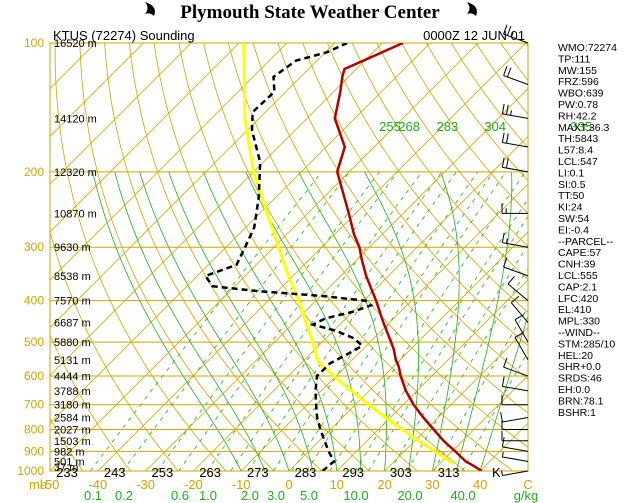  I want to click on index-line: KI:24, so click(570, 208).